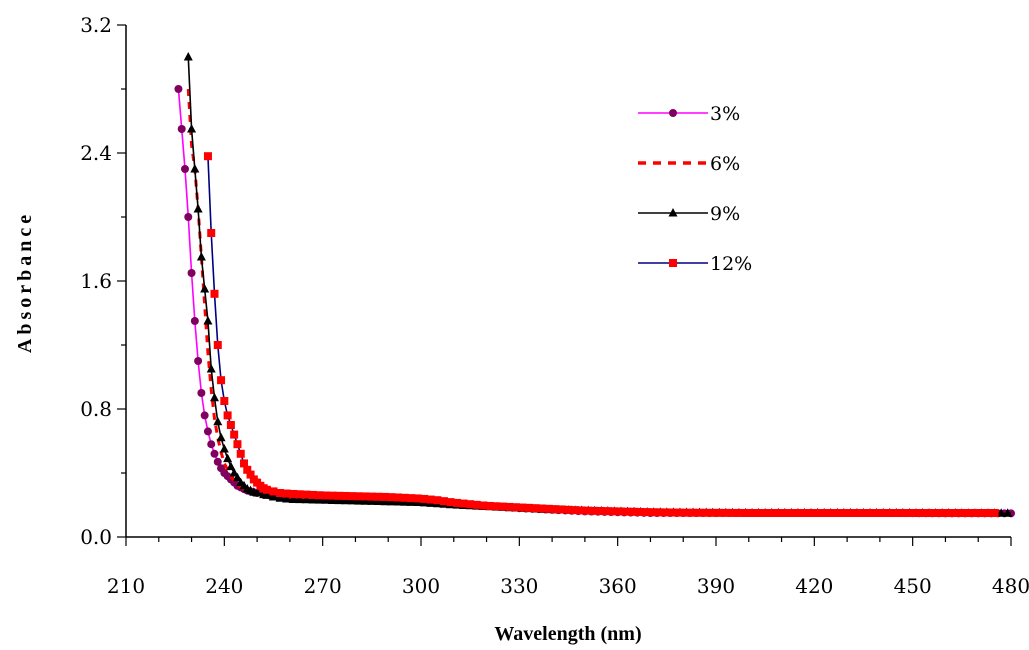 The height and width of the screenshot is (650, 1029). What do you see at coordinates (814, 586) in the screenshot?
I see `x-tick-label: 420` at bounding box center [814, 586].